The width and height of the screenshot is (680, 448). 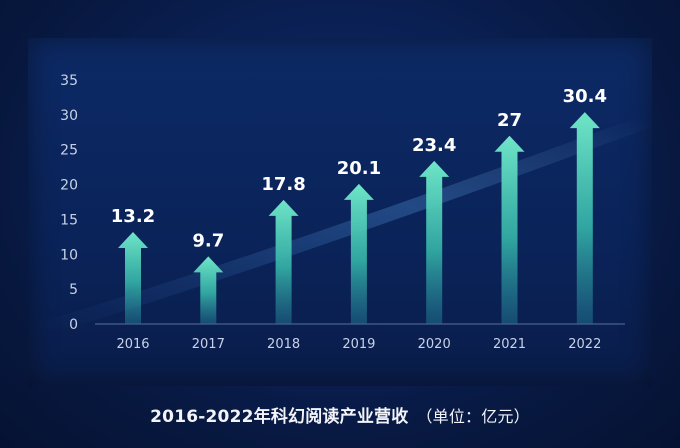 What do you see at coordinates (69, 220) in the screenshot?
I see `y-tick-label: 15` at bounding box center [69, 220].